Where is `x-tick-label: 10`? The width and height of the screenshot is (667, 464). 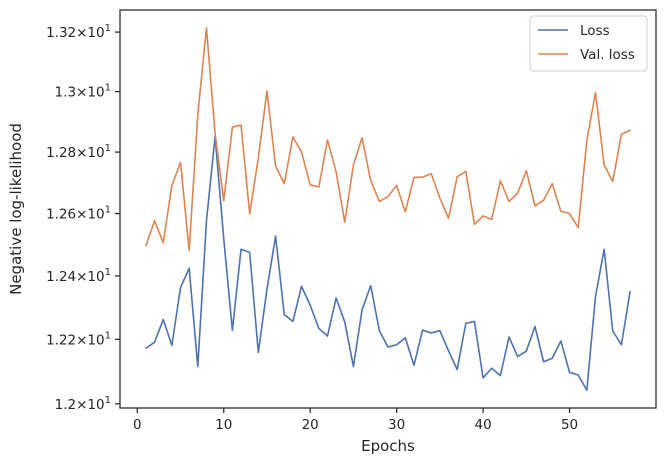 x-tick-label: 10 is located at coordinates (223, 425).